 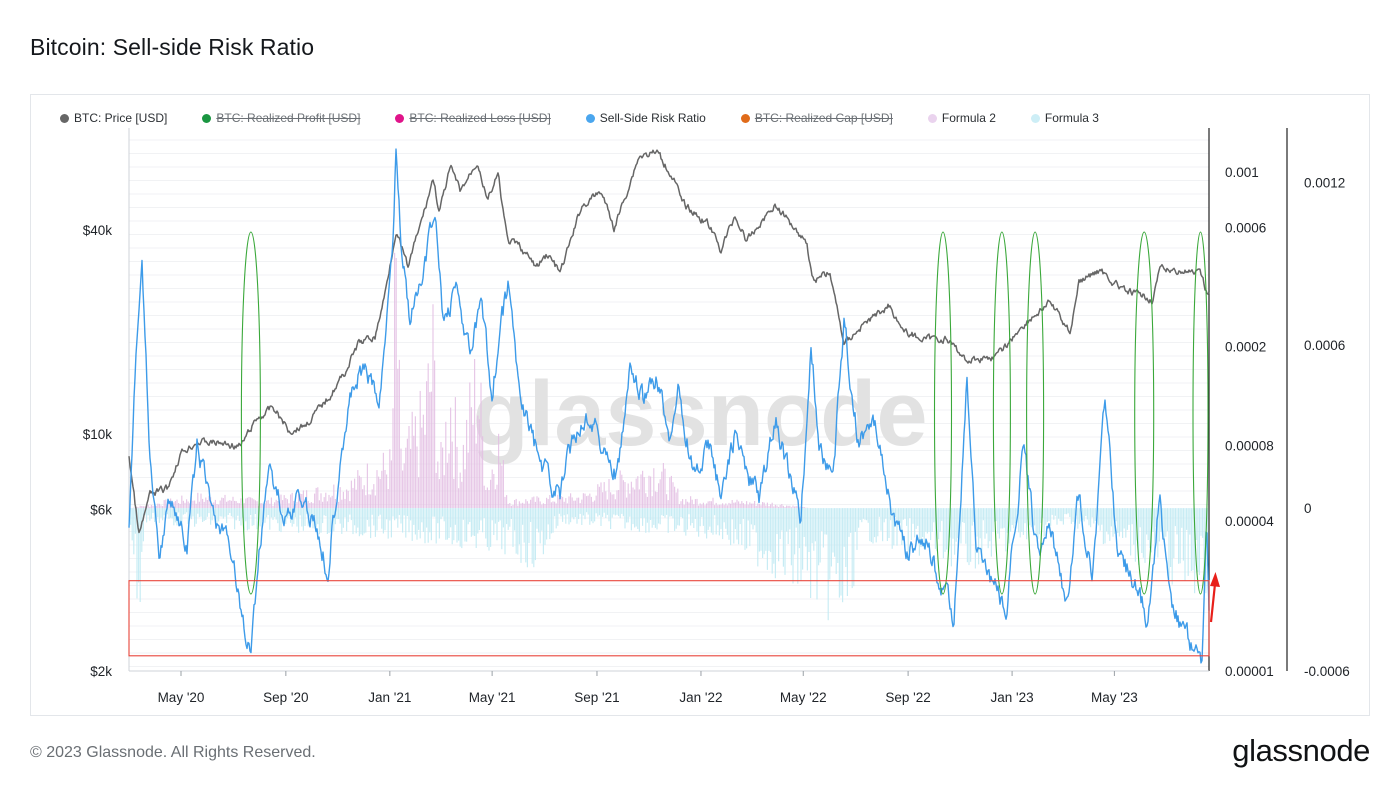 I want to click on formula3-area, so click(x=669, y=564).